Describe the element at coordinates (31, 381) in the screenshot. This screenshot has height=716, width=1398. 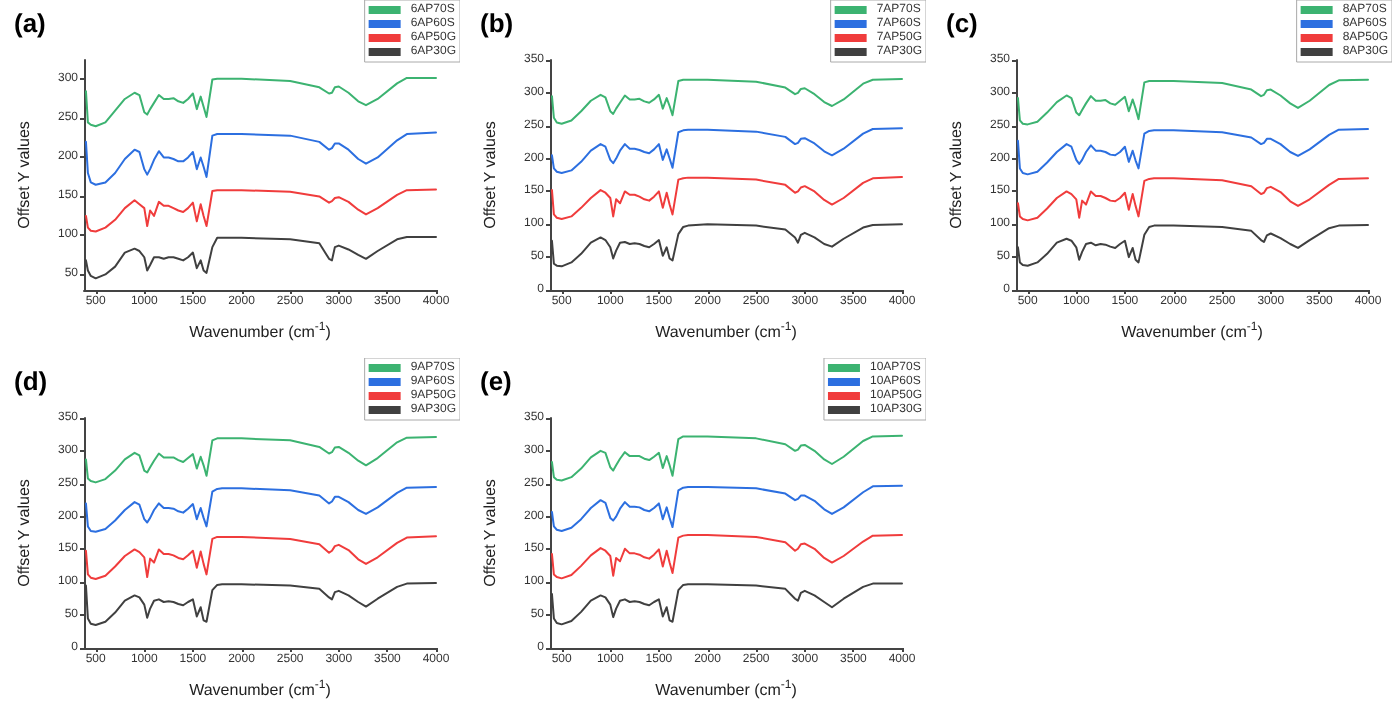
I see `chart-title: (d)` at that location.